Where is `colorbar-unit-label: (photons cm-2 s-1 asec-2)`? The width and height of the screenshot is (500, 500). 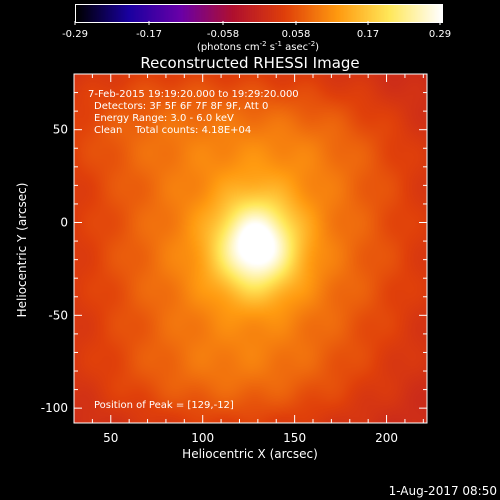
colorbar-unit-label: (photons cm-2 s-1 asec-2) is located at coordinates (258, 46).